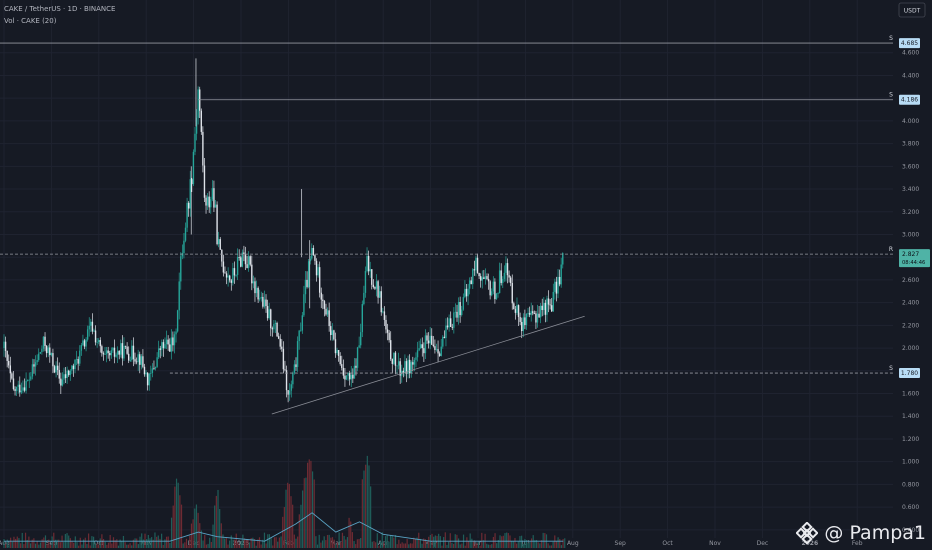  What do you see at coordinates (910, 280) in the screenshot?
I see `y-tick-label: 2.600` at bounding box center [910, 280].